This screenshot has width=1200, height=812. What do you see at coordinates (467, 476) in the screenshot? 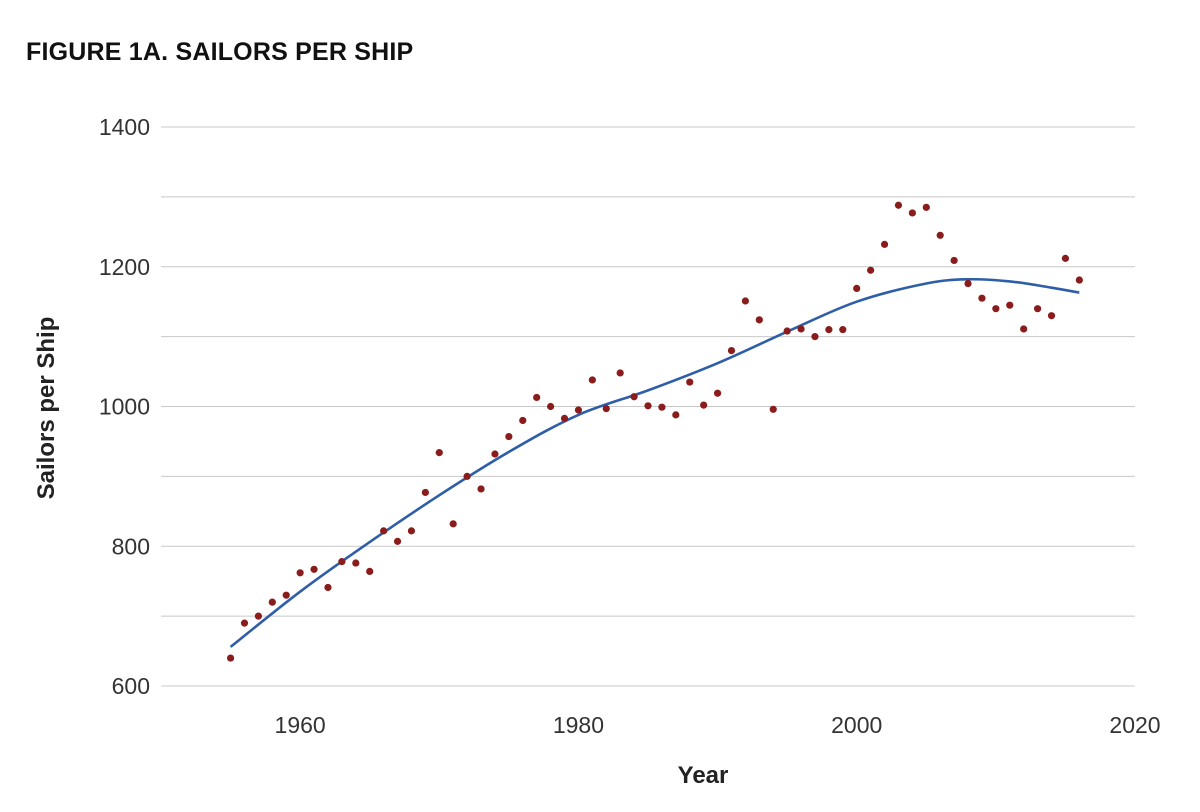
I see `data-point-1972` at bounding box center [467, 476].